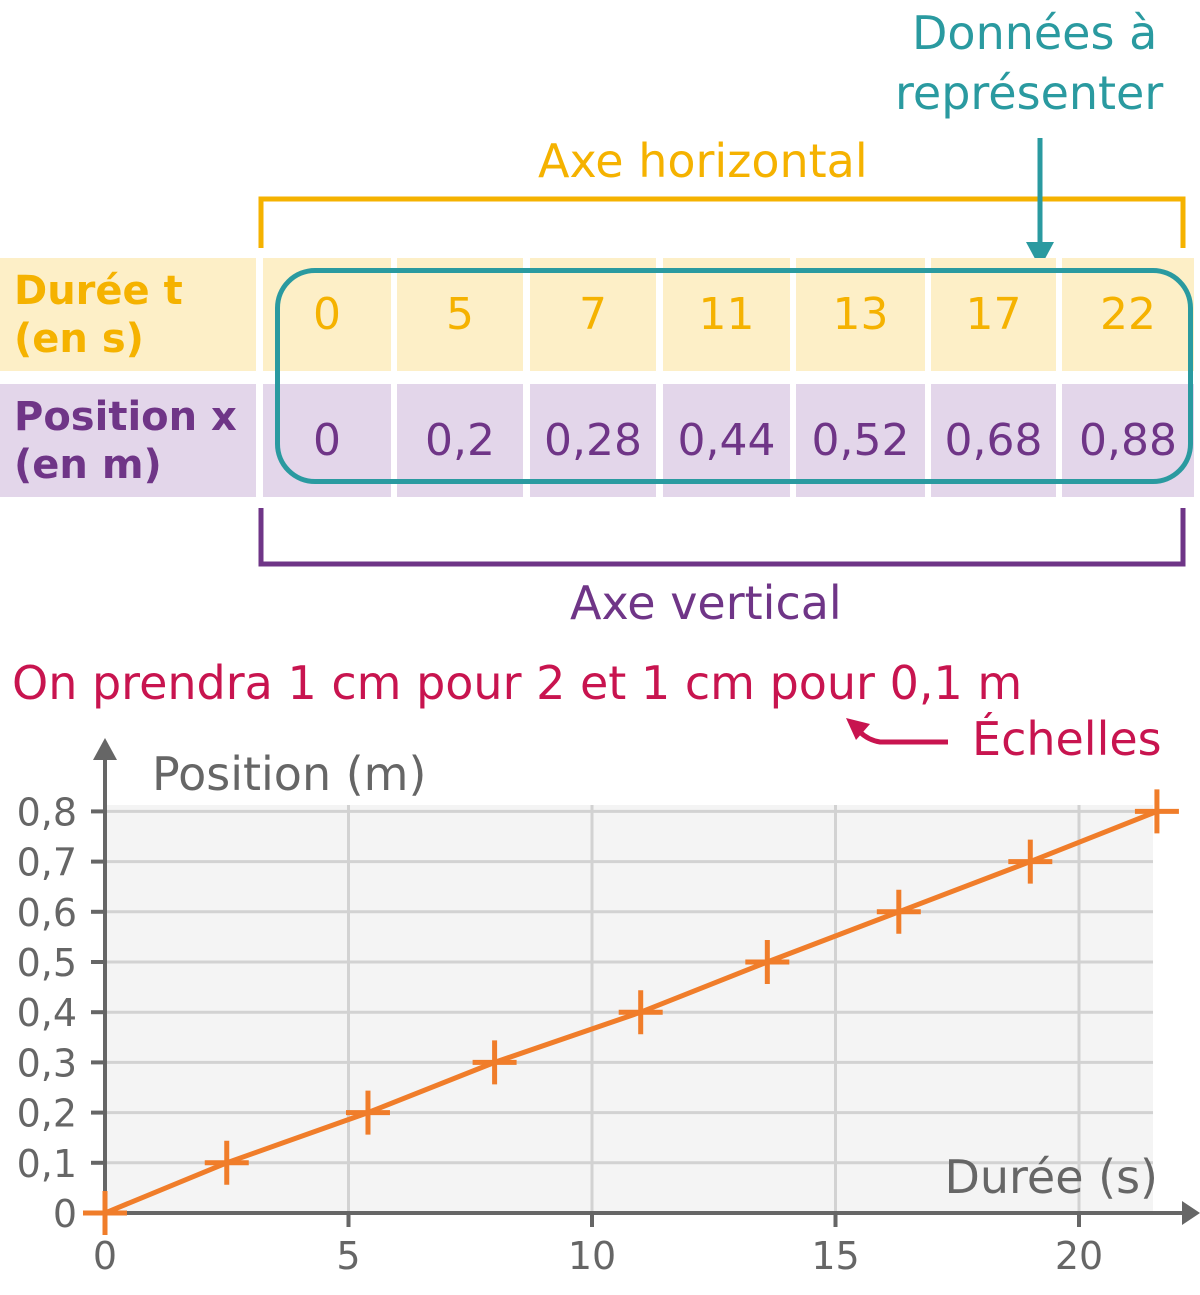 The image size is (1200, 1295). What do you see at coordinates (460, 440) in the screenshot?
I see `position-cell-1: 0,2` at bounding box center [460, 440].